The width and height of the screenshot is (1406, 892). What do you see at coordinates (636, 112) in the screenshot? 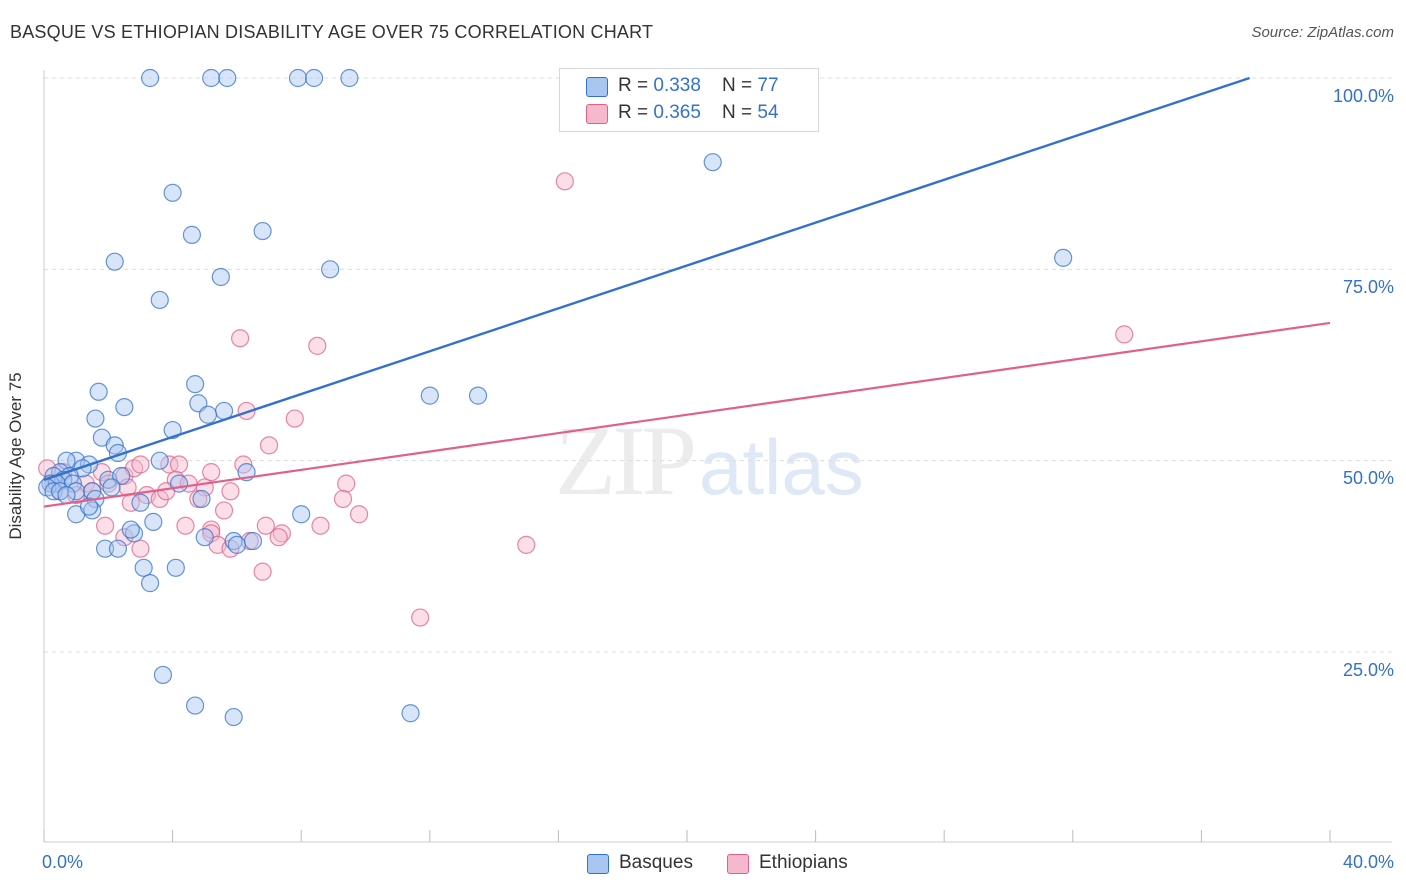
I see `ethiopians-r-label: R =` at bounding box center [636, 112].